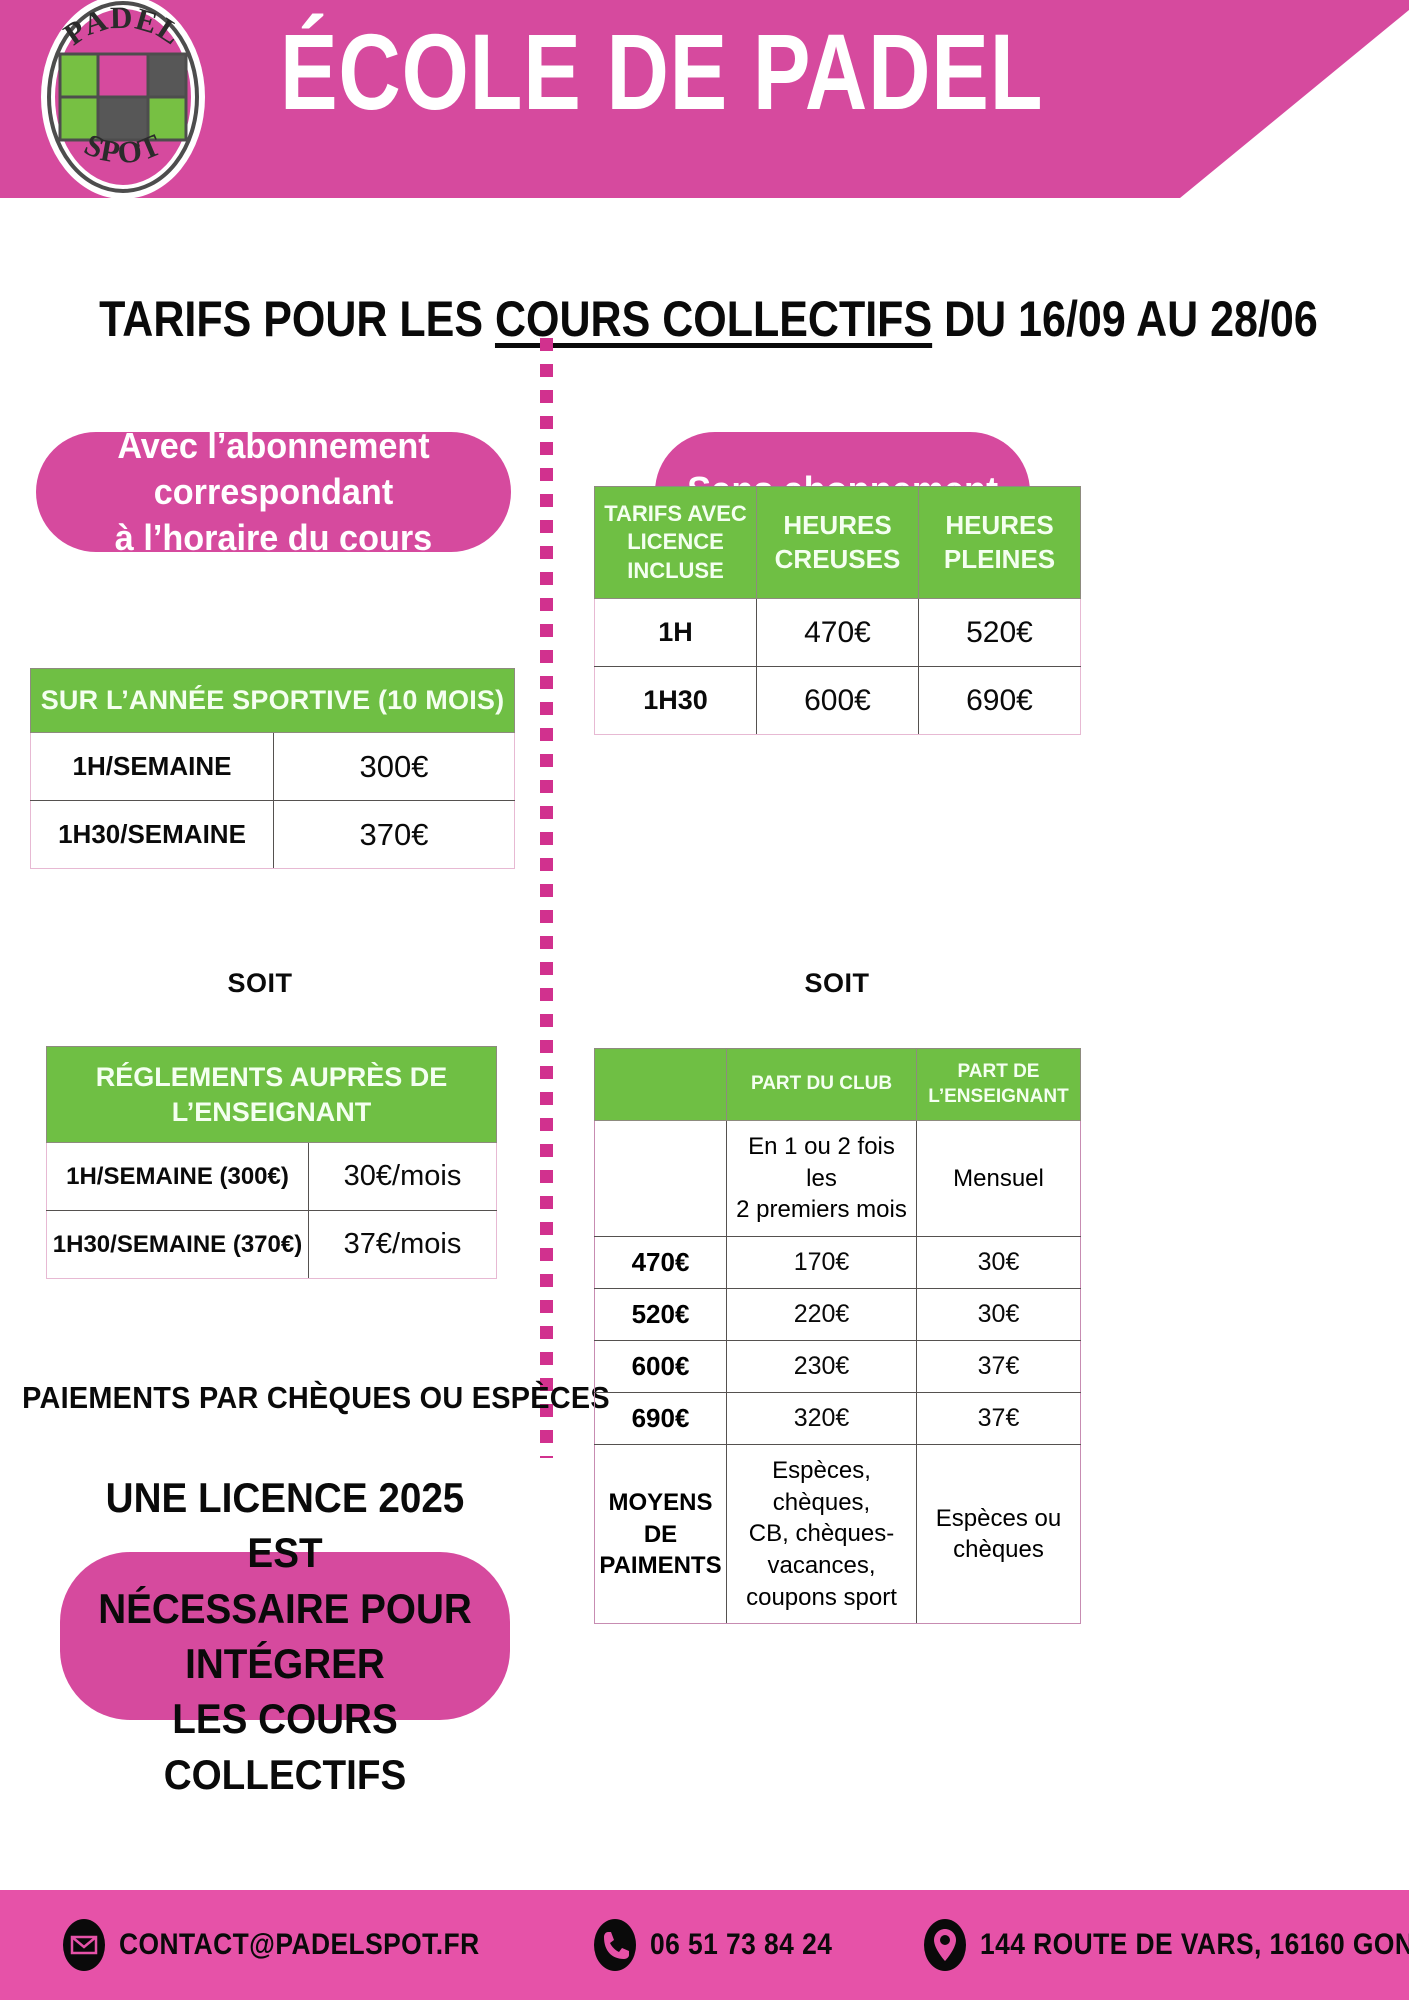 The image size is (1409, 2000). I want to click on cell-duration: 1H, so click(675, 632).